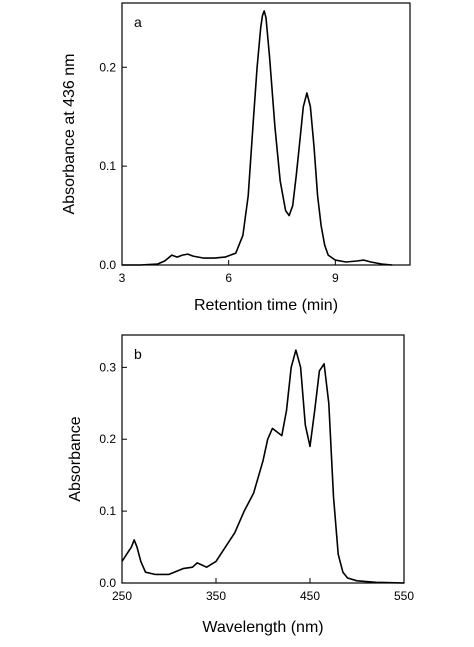 The height and width of the screenshot is (647, 474). I want to click on panel-label-a: a, so click(138, 22).